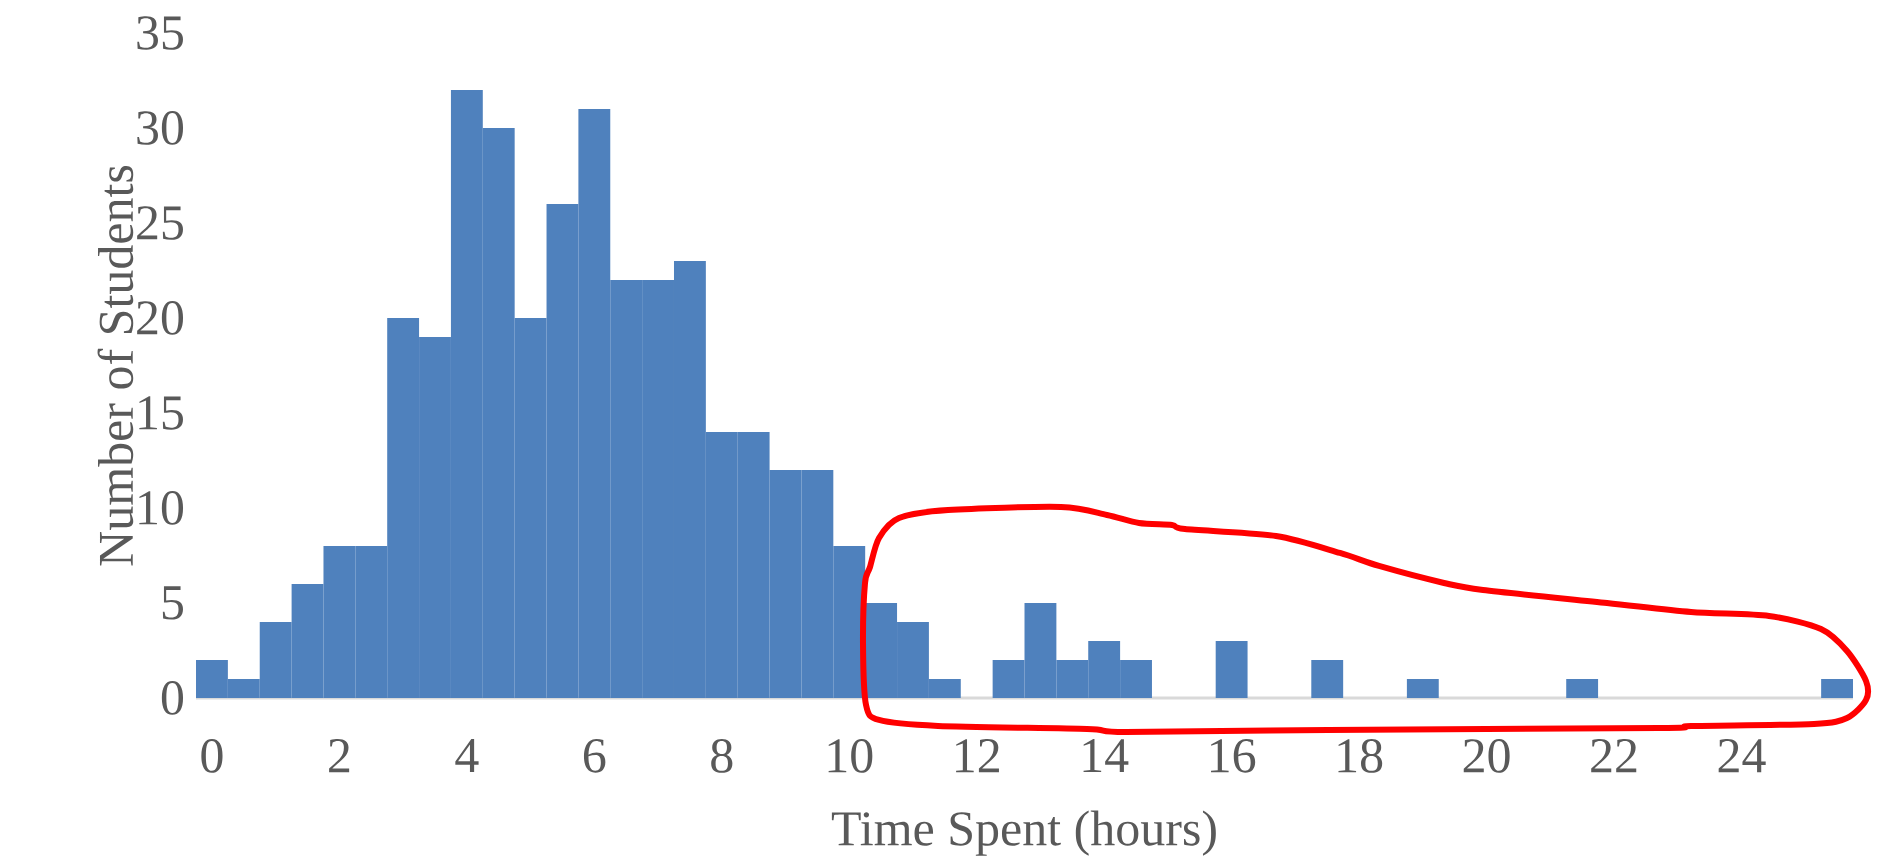 The width and height of the screenshot is (1878, 866). Describe the element at coordinates (339, 756) in the screenshot. I see `x-tick-label: 2` at that location.